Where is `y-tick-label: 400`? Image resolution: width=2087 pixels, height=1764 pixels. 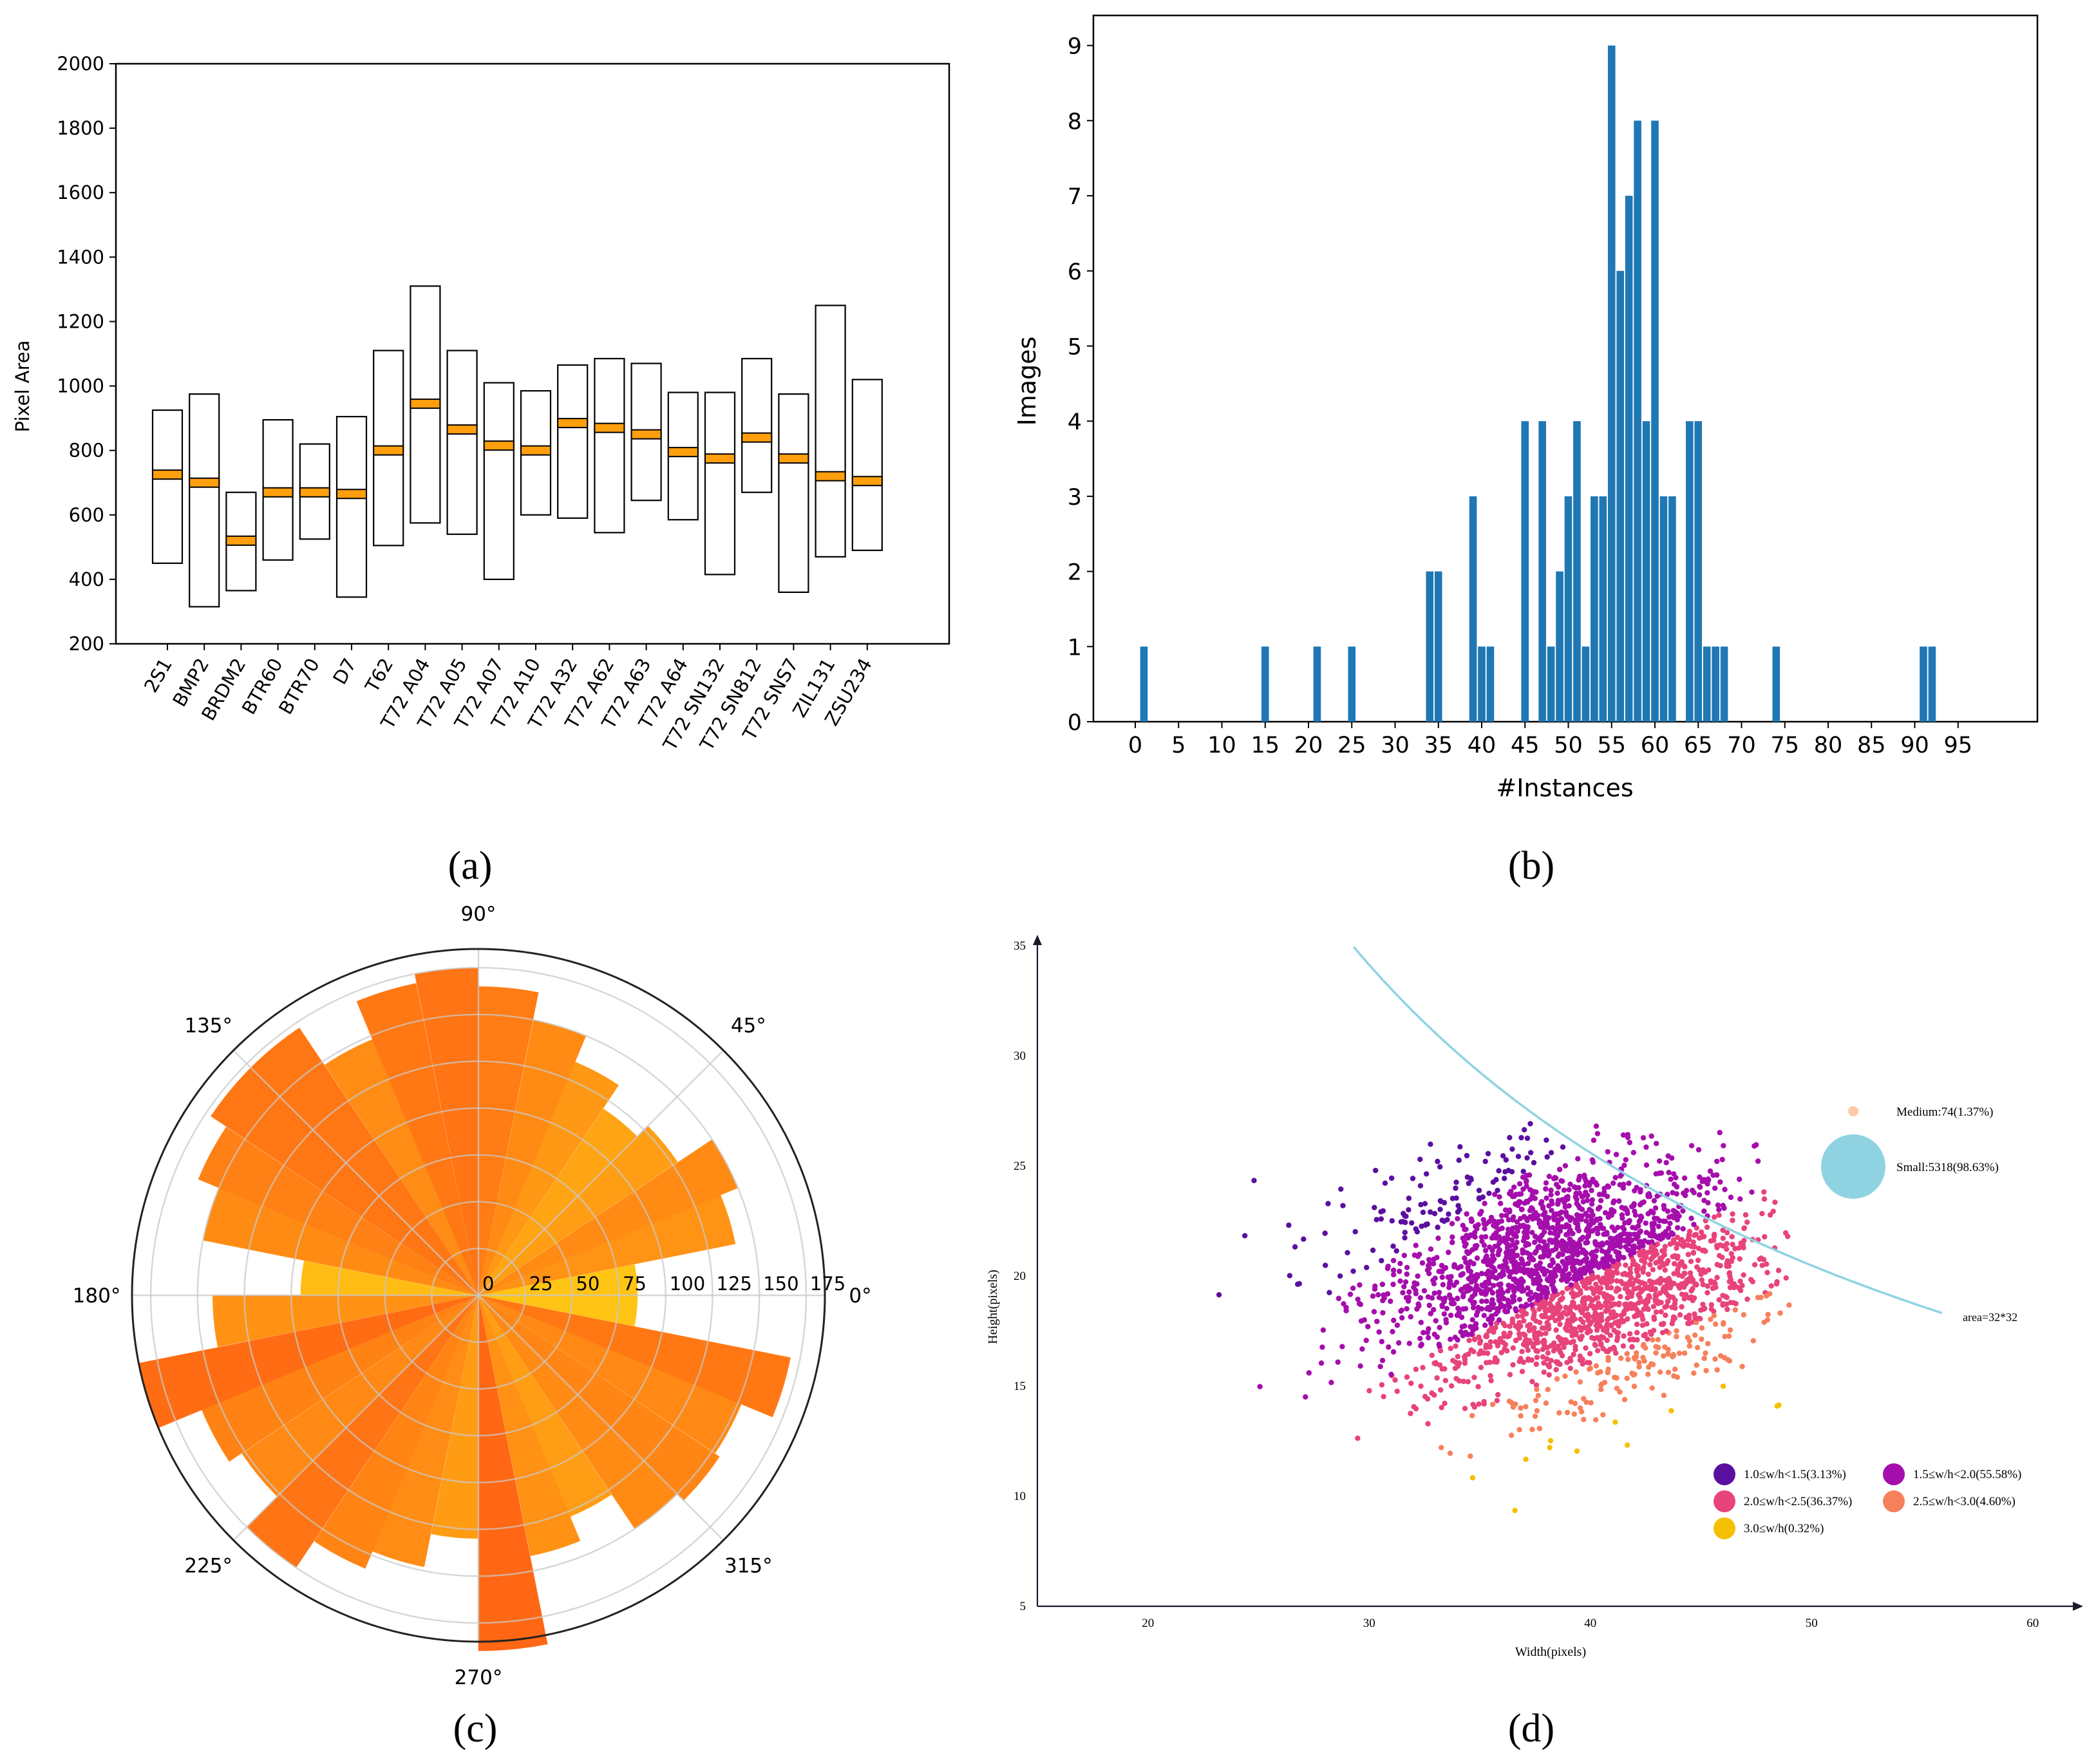 y-tick-label: 400 is located at coordinates (86, 579).